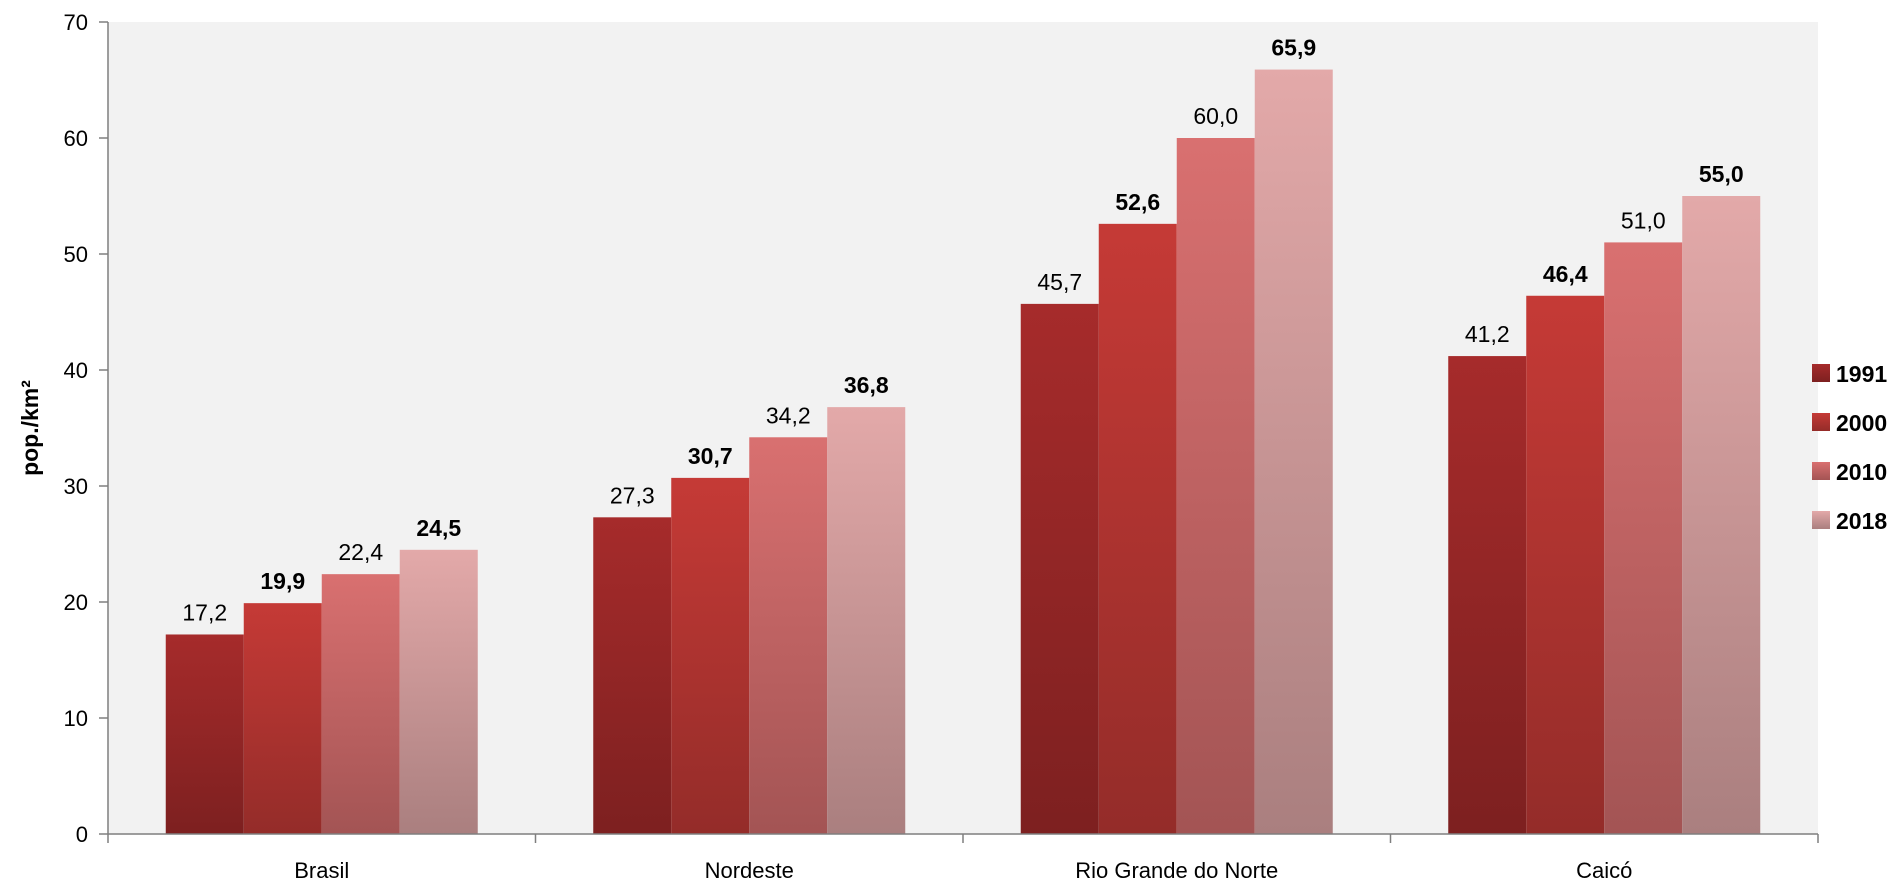 Image resolution: width=1898 pixels, height=884 pixels. What do you see at coordinates (1849, 447) in the screenshot?
I see `legend: 1991 2000 2010 2018` at bounding box center [1849, 447].